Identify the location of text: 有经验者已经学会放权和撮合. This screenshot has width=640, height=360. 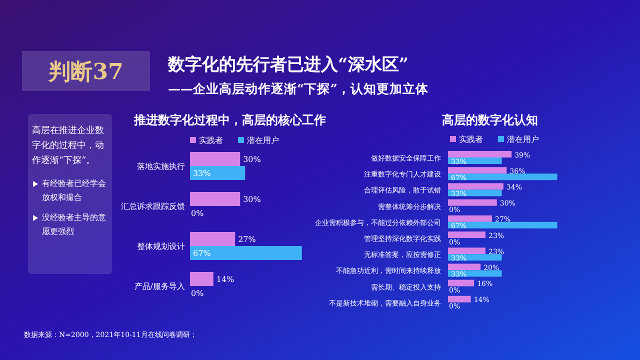
(74, 191).